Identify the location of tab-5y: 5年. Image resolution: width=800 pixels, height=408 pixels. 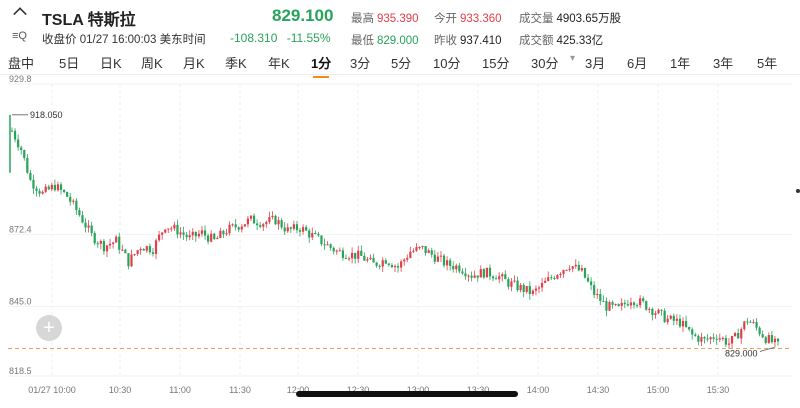
(767, 63).